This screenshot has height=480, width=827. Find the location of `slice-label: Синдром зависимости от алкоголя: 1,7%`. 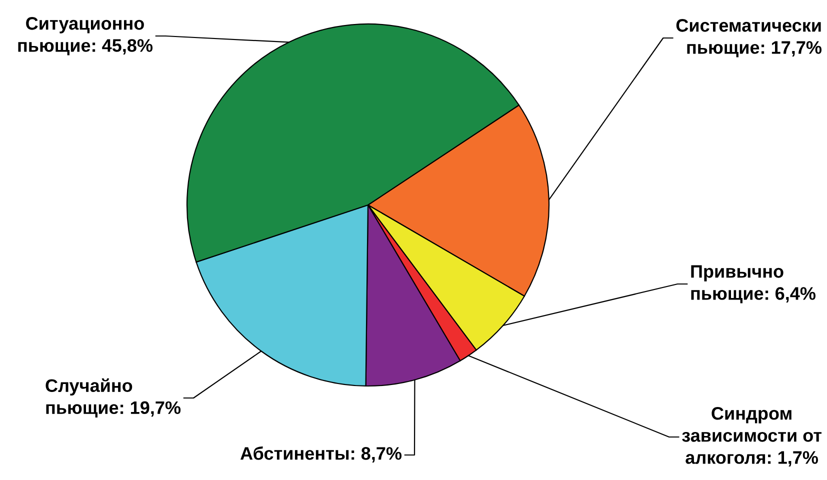

slice-label: Синдром зависимости от алкоголя: 1,7% is located at coordinates (752, 436).